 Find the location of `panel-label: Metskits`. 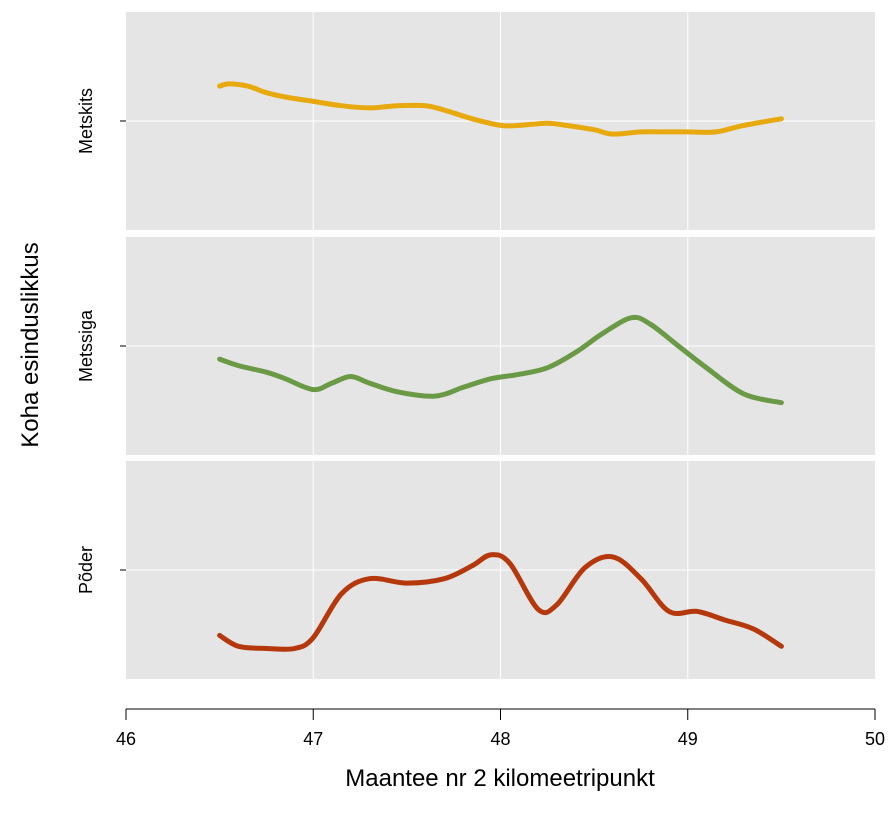

panel-label: Metskits is located at coordinates (86, 121).